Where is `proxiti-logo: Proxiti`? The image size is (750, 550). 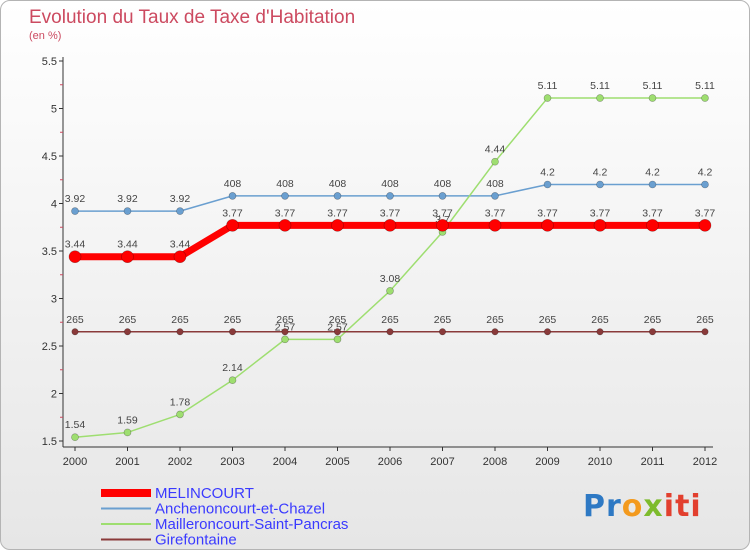
proxiti-logo: Proxiti is located at coordinates (642, 506).